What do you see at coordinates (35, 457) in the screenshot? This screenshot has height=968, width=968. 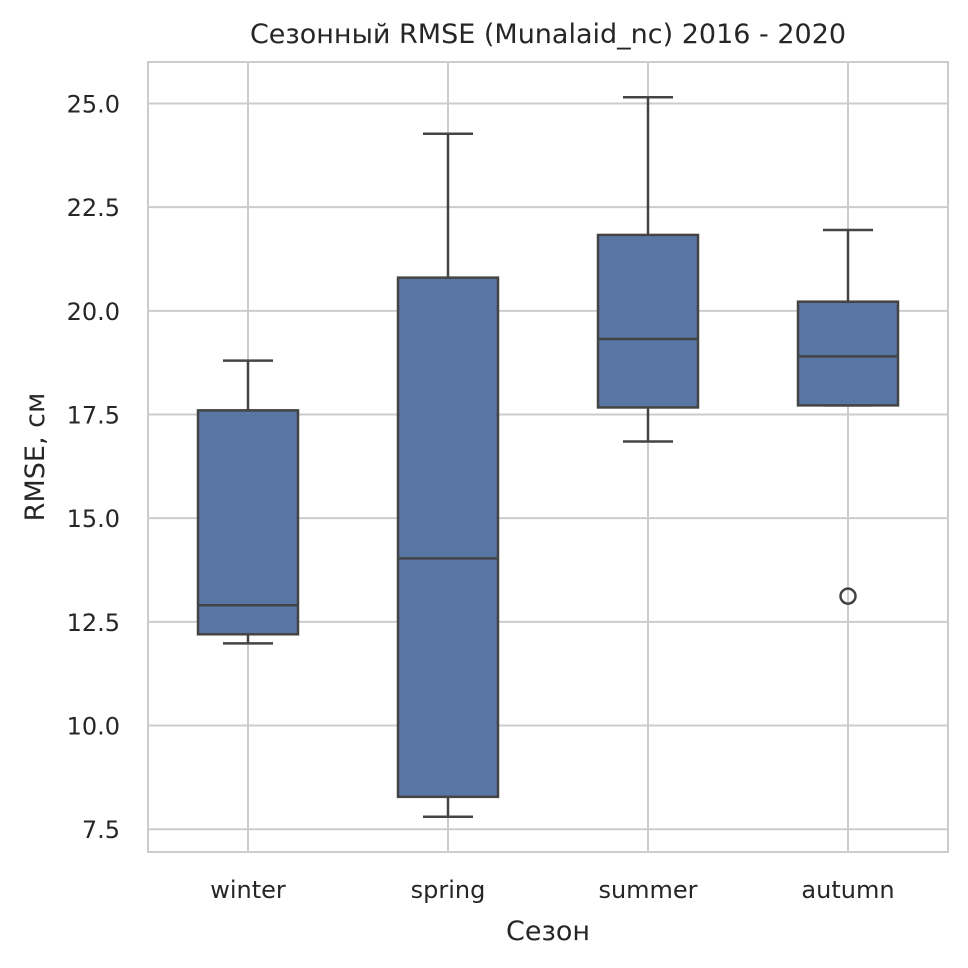 I see `y-axis-label: RMSE, см` at bounding box center [35, 457].